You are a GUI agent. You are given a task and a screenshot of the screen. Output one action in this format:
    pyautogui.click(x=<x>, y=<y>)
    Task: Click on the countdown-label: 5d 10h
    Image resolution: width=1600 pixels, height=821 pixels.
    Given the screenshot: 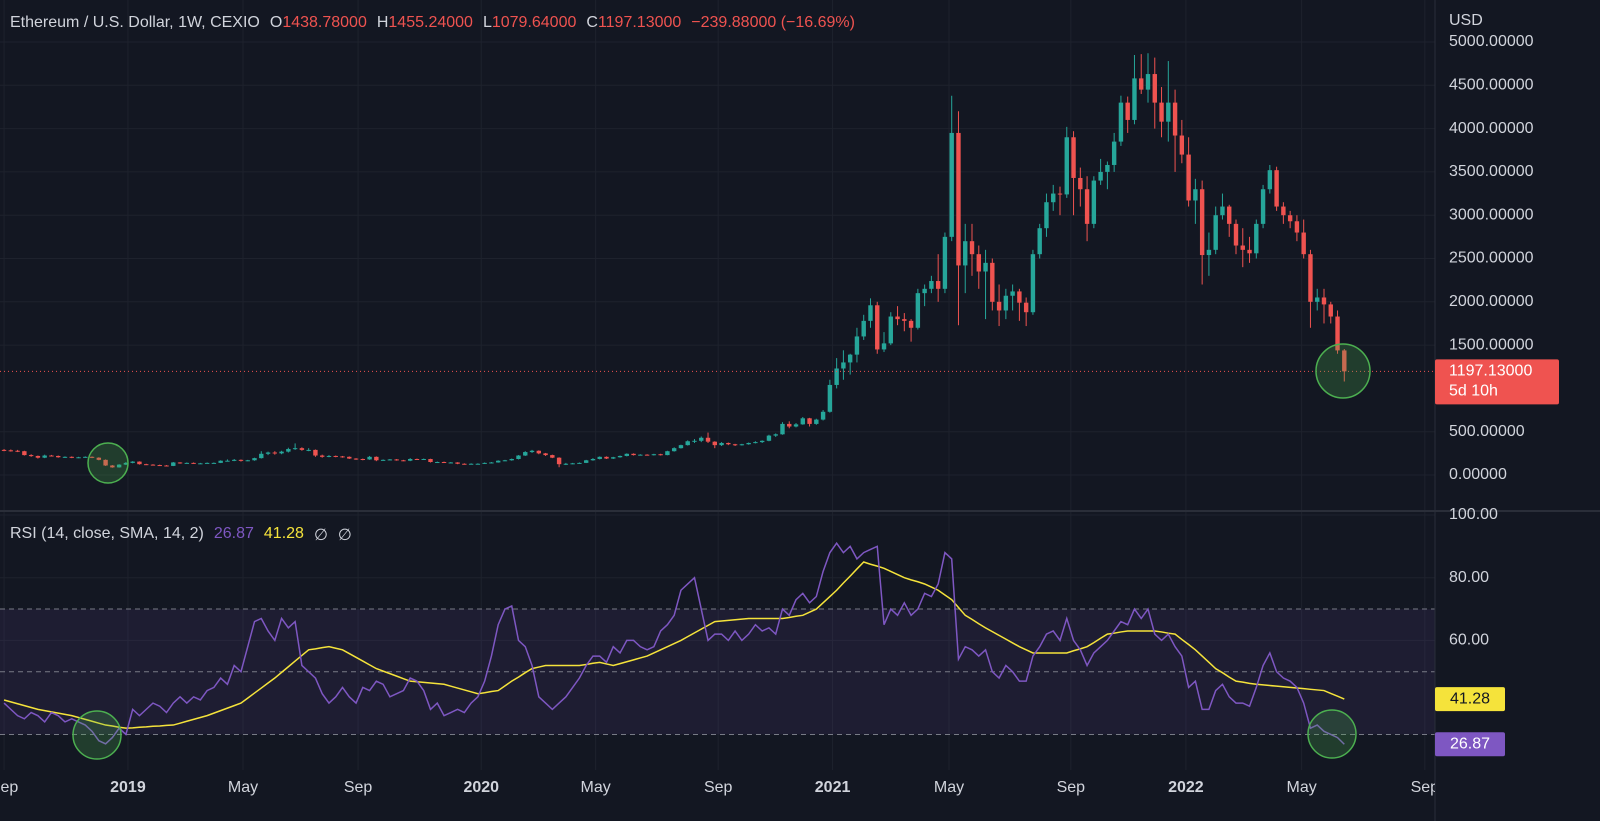 What is the action you would take?
    pyautogui.click(x=1473, y=391)
    